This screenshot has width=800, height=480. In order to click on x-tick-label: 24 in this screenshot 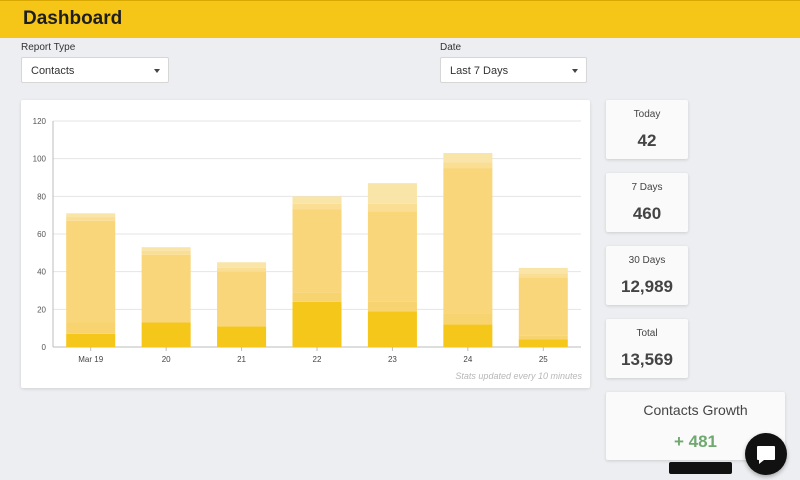, I will do `click(467, 359)`.